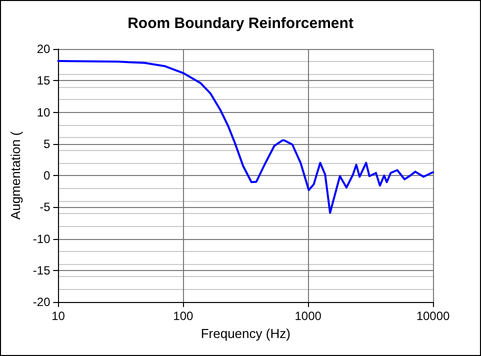 The height and width of the screenshot is (356, 481). Describe the element at coordinates (43, 49) in the screenshot. I see `y-tick-label: 20` at that location.